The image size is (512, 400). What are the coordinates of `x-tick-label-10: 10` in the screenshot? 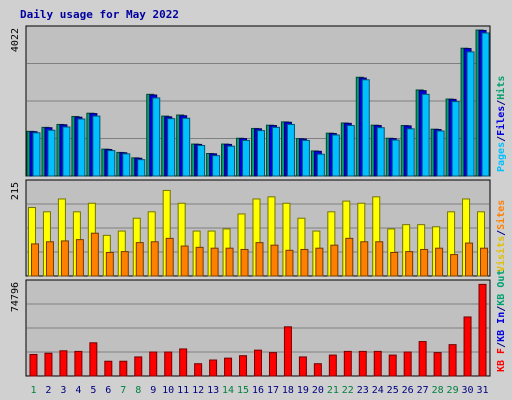 It's located at (168, 390).